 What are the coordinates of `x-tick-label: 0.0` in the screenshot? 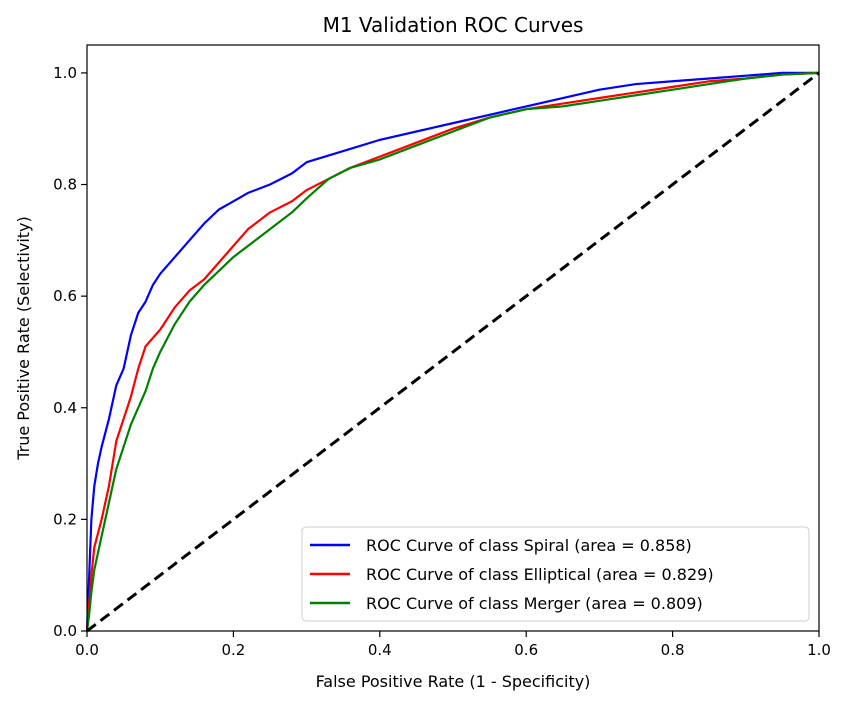 It's located at (87, 650).